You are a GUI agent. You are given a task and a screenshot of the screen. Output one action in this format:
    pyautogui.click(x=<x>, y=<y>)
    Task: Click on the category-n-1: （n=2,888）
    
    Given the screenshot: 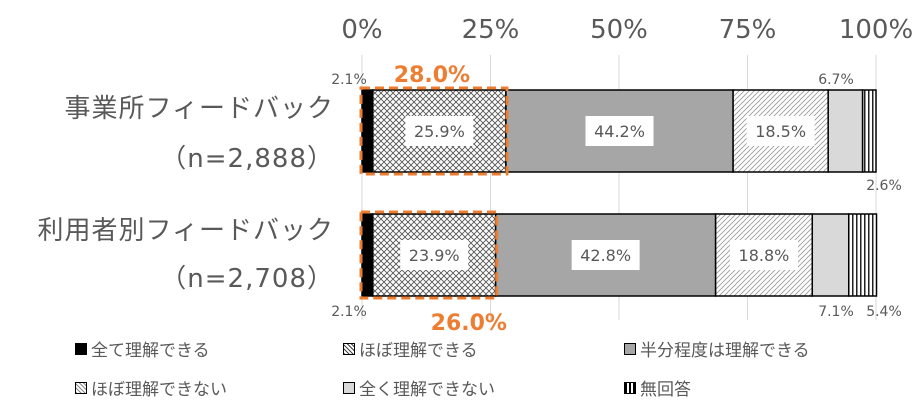 What is the action you would take?
    pyautogui.click(x=247, y=159)
    